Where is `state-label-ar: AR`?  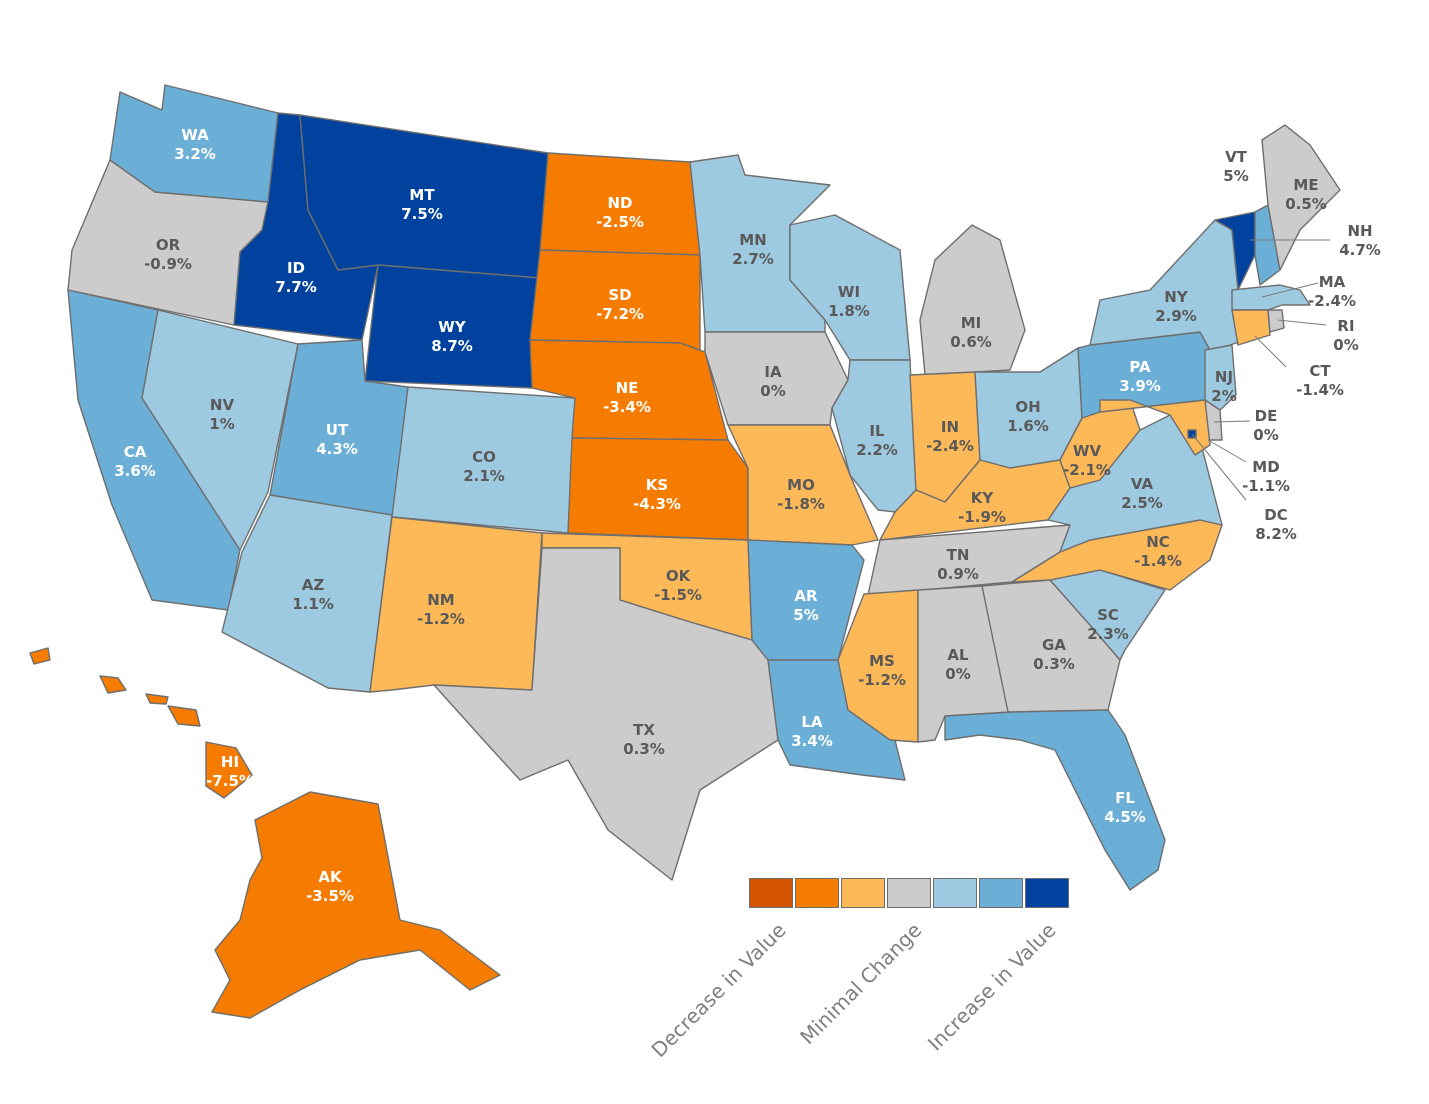
state-label-ar: AR is located at coordinates (806, 596).